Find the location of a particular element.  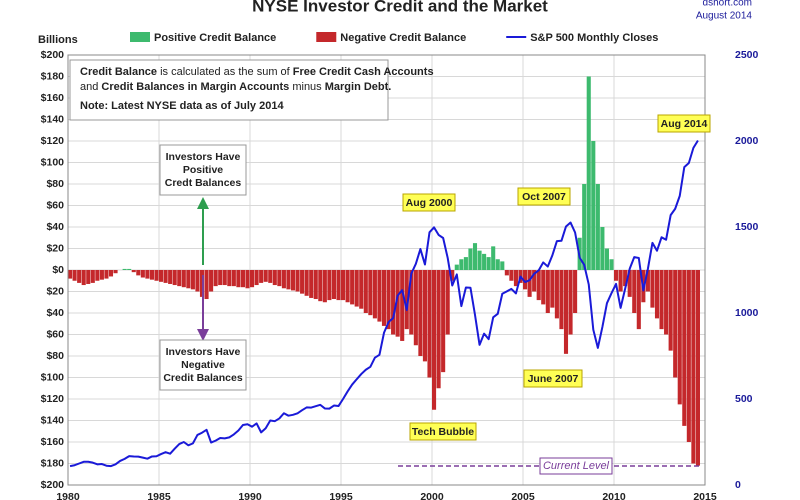

legend-label: Negative Credit Balance is located at coordinates (403, 38).